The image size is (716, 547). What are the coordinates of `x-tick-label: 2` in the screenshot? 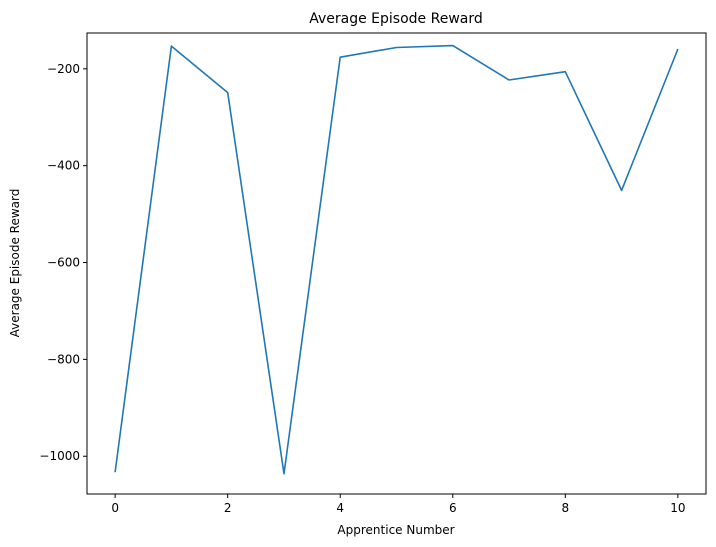 It's located at (228, 508).